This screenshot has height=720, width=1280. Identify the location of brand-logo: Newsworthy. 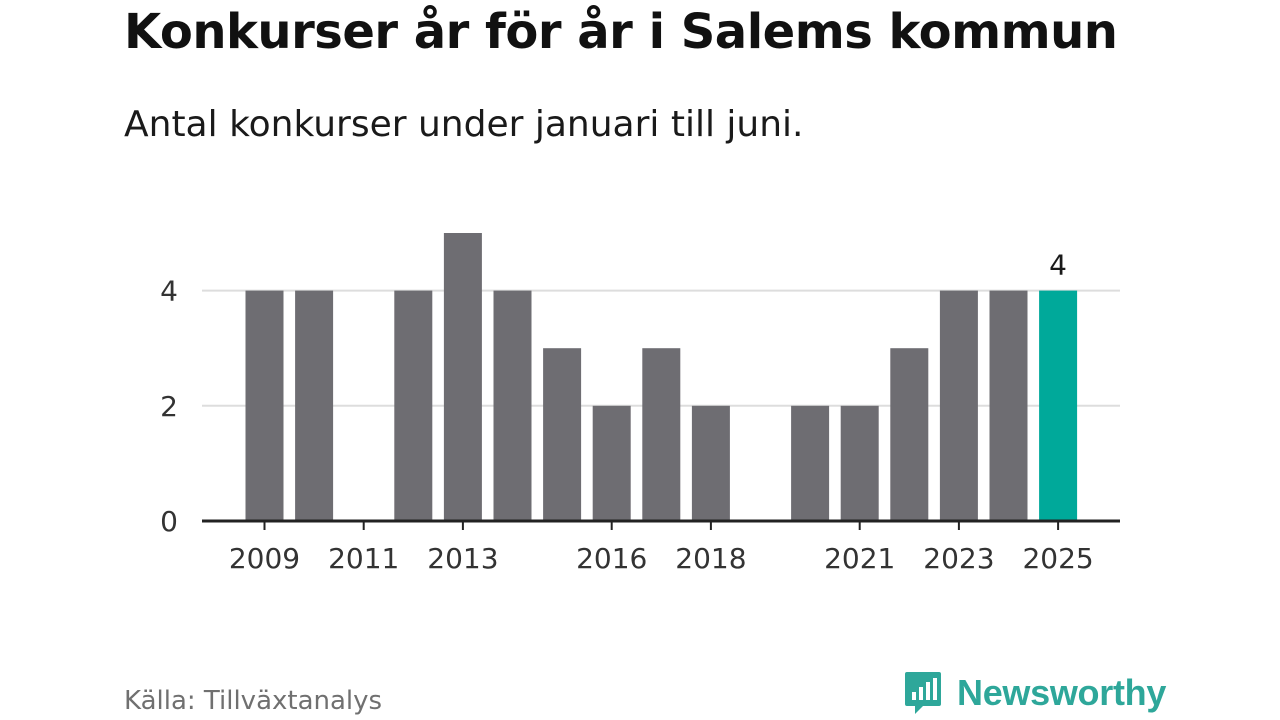
(1034, 693).